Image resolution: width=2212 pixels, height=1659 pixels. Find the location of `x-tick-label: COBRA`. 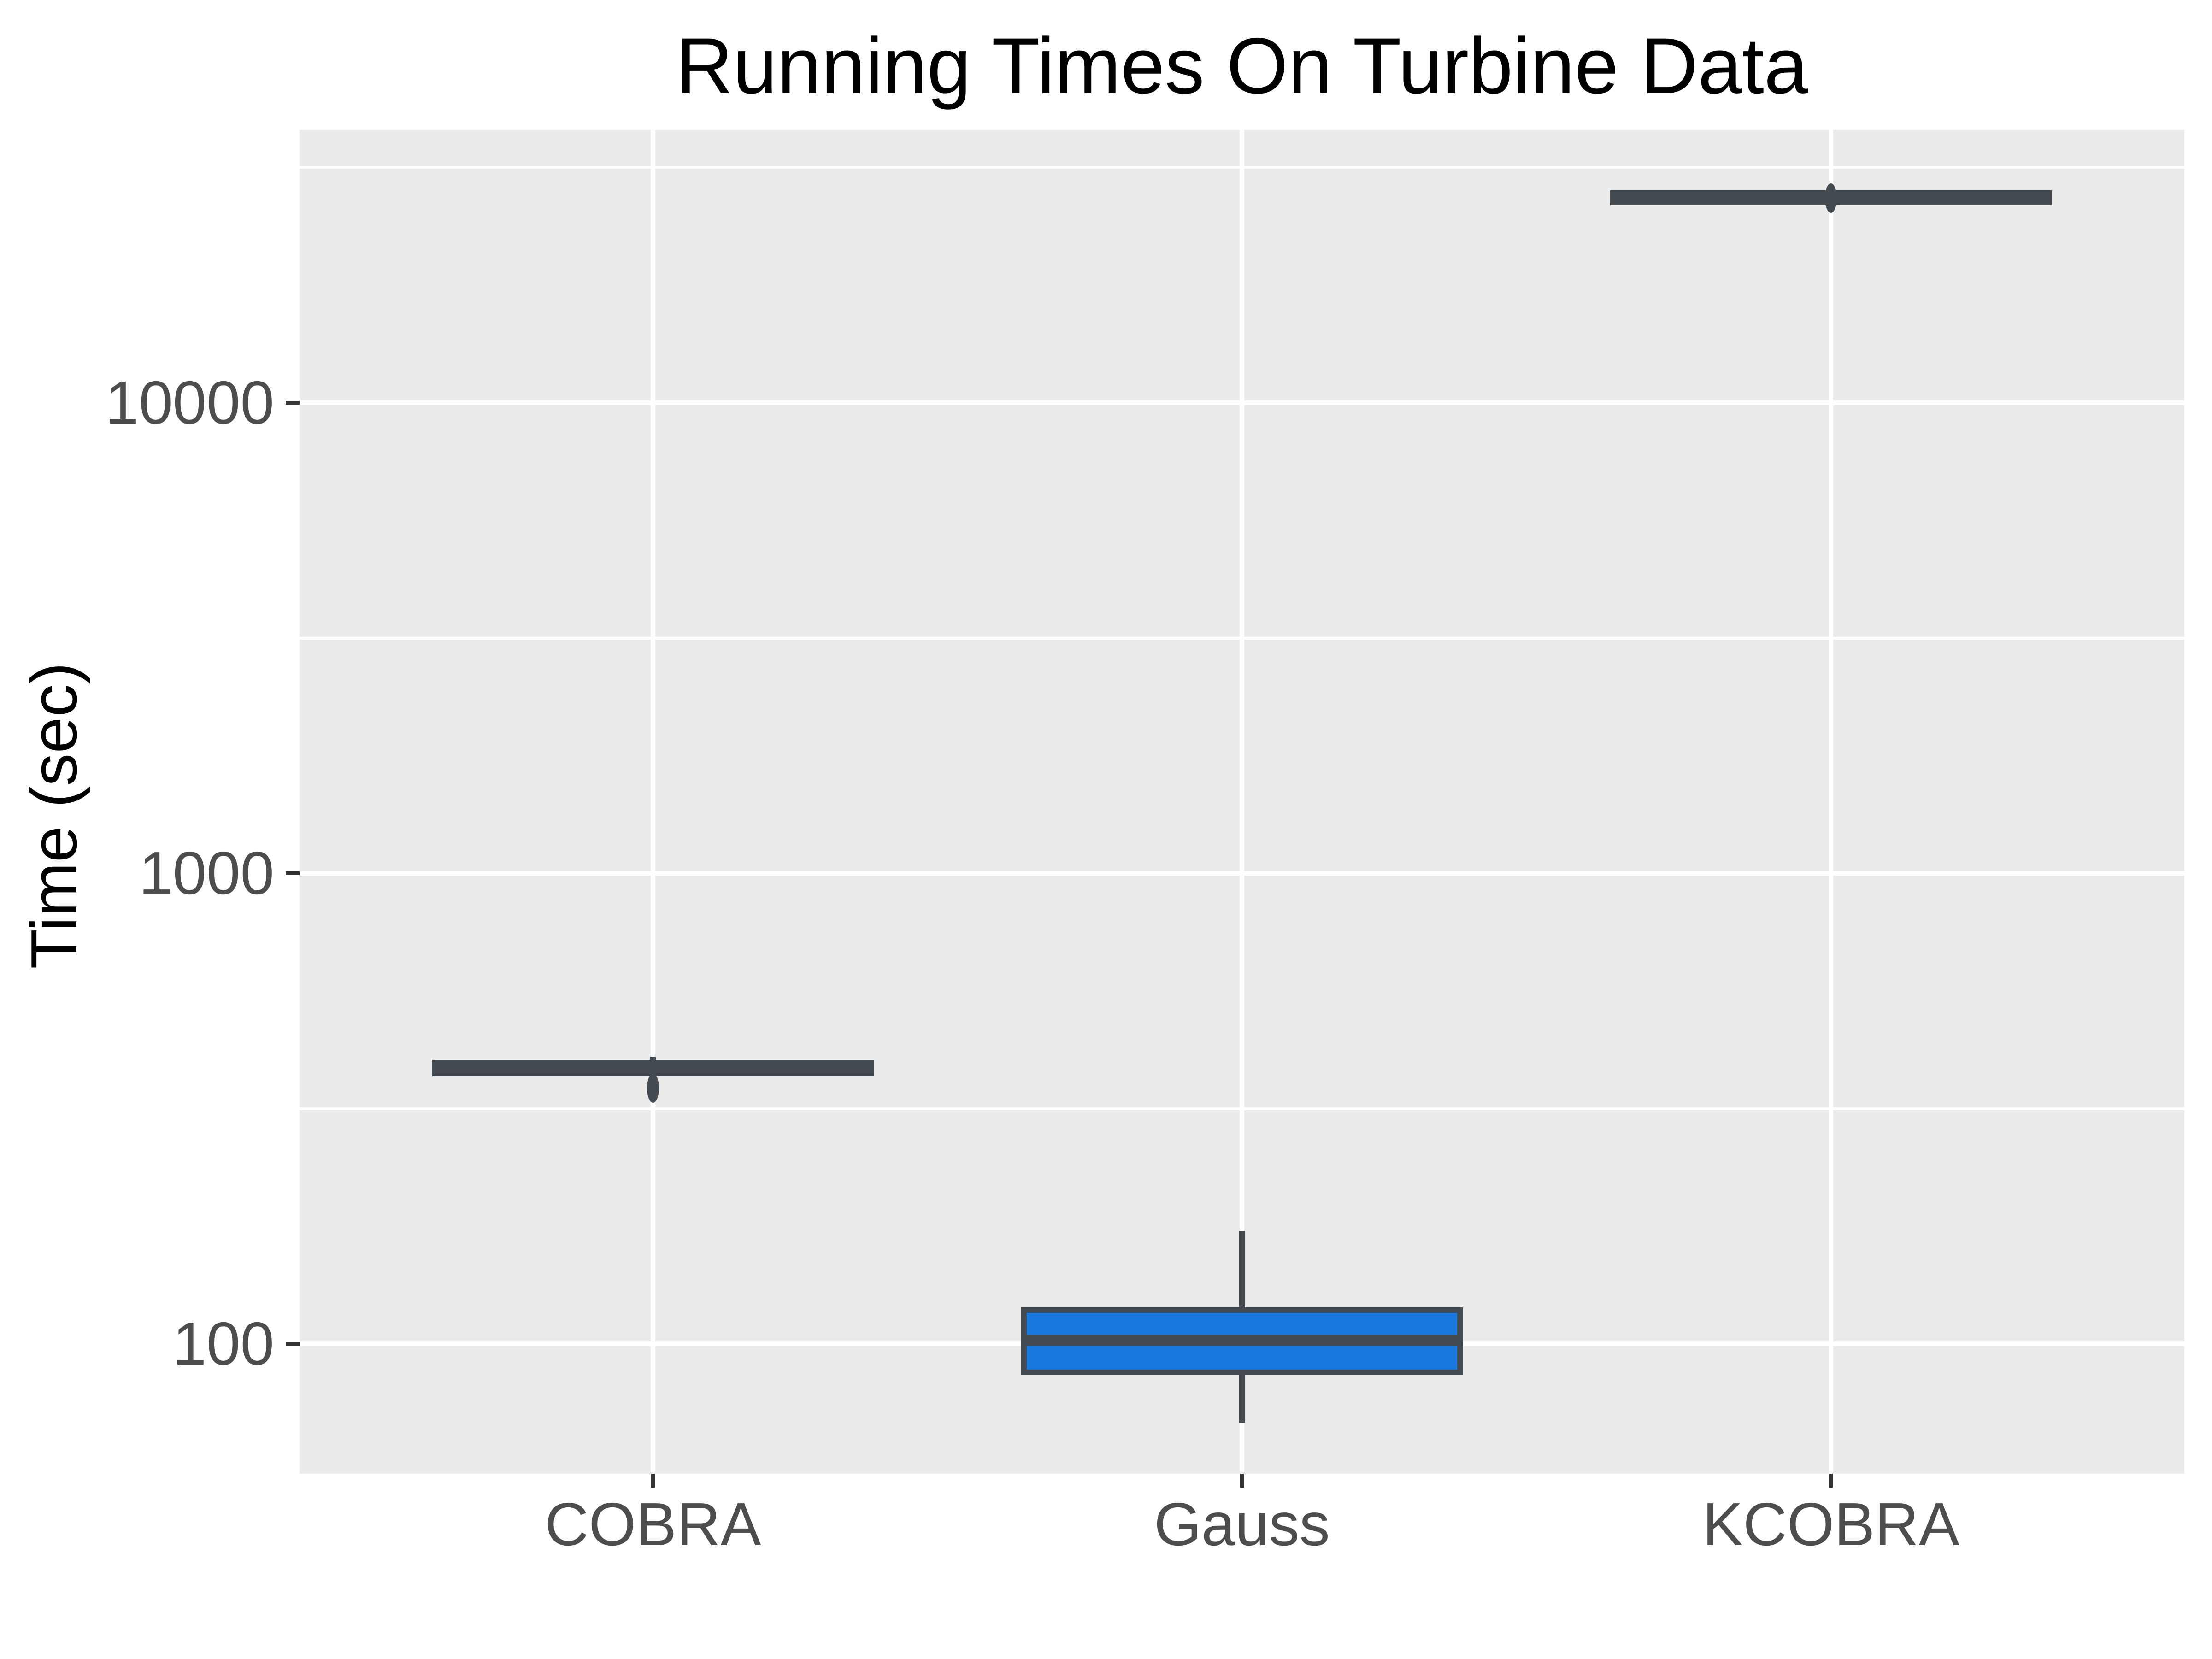

x-tick-label: COBRA is located at coordinates (653, 1524).